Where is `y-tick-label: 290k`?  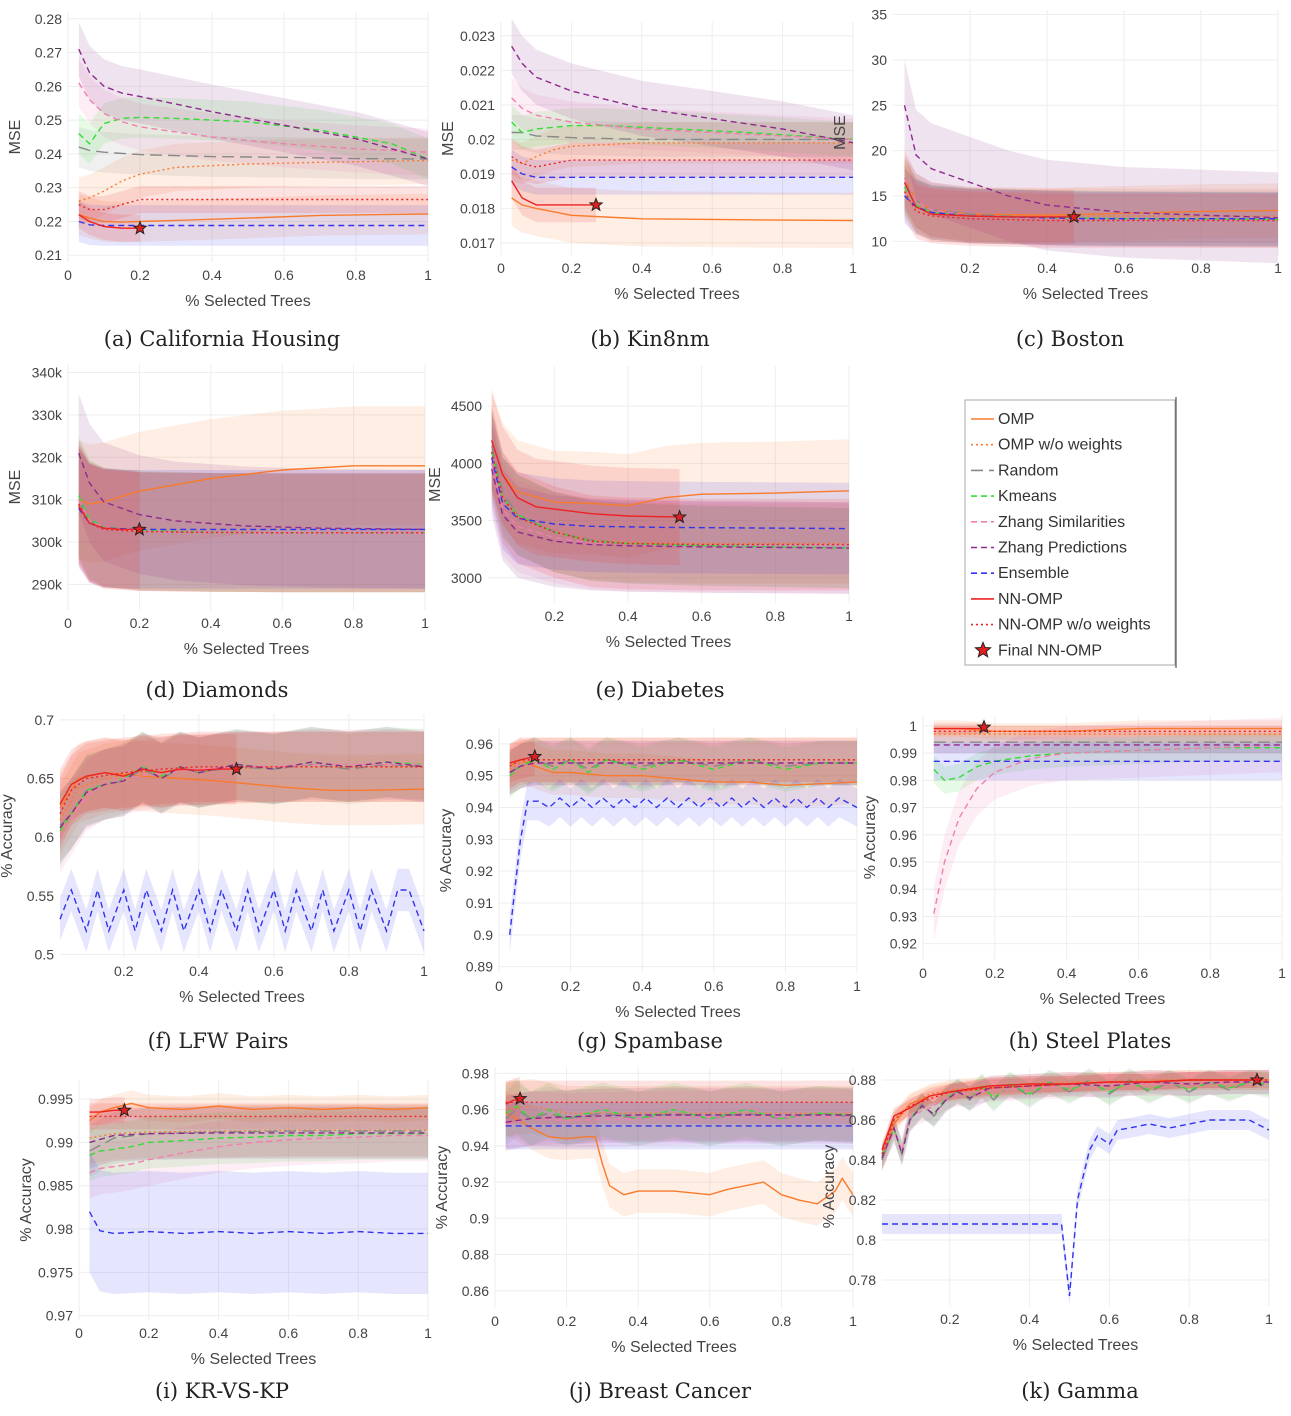 y-tick-label: 290k is located at coordinates (47, 585).